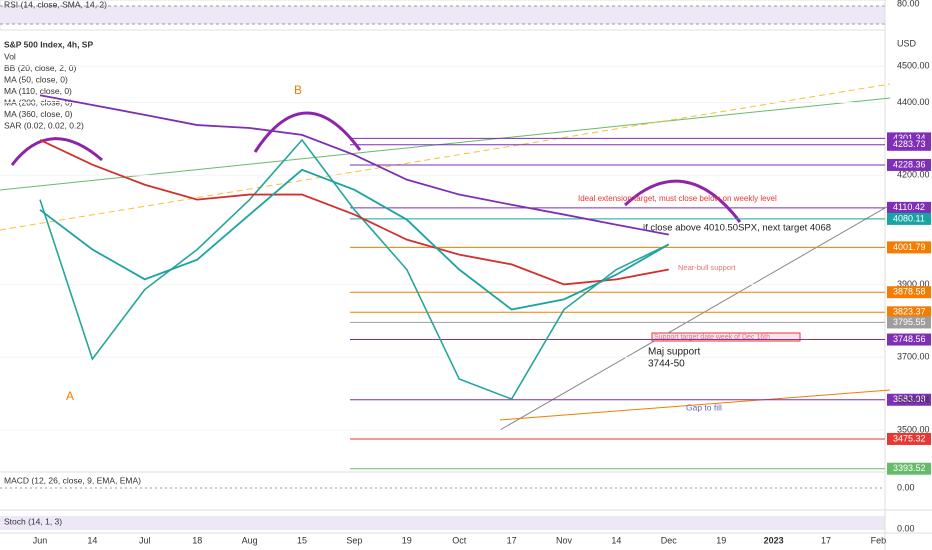  Describe the element at coordinates (674, 352) in the screenshot. I see `annotation: Maj support` at that location.